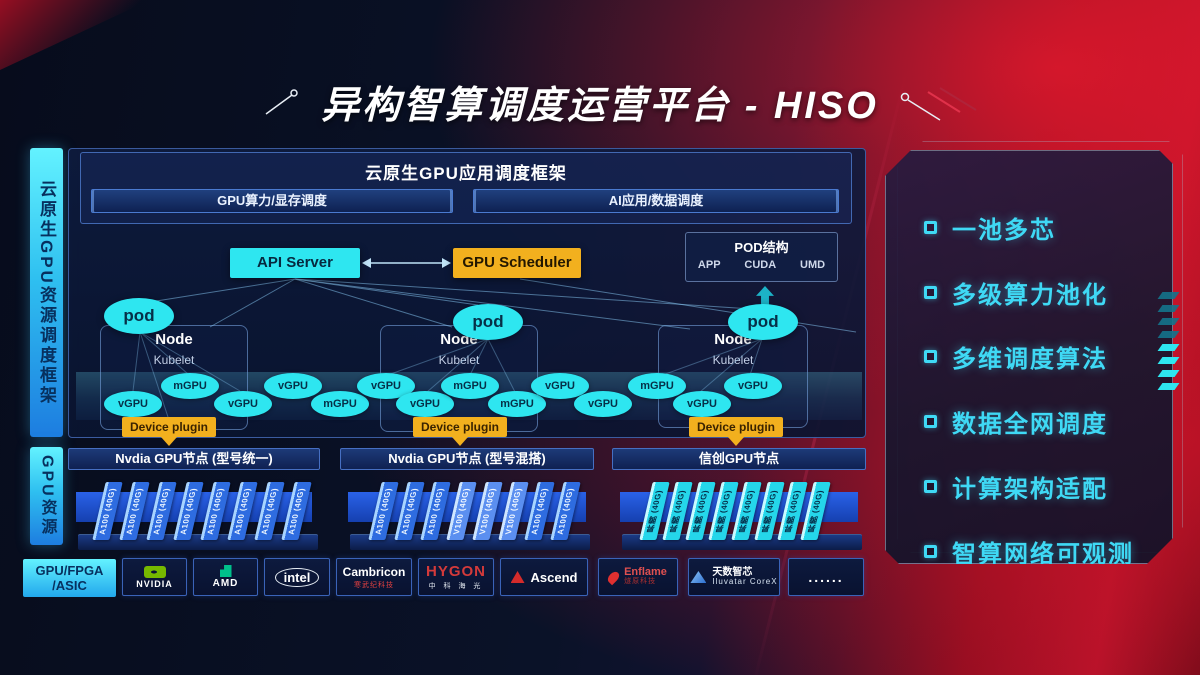  I want to click on left-rail-cloud-native-gpu: 云原生GPU资源调度框架, so click(46, 292).